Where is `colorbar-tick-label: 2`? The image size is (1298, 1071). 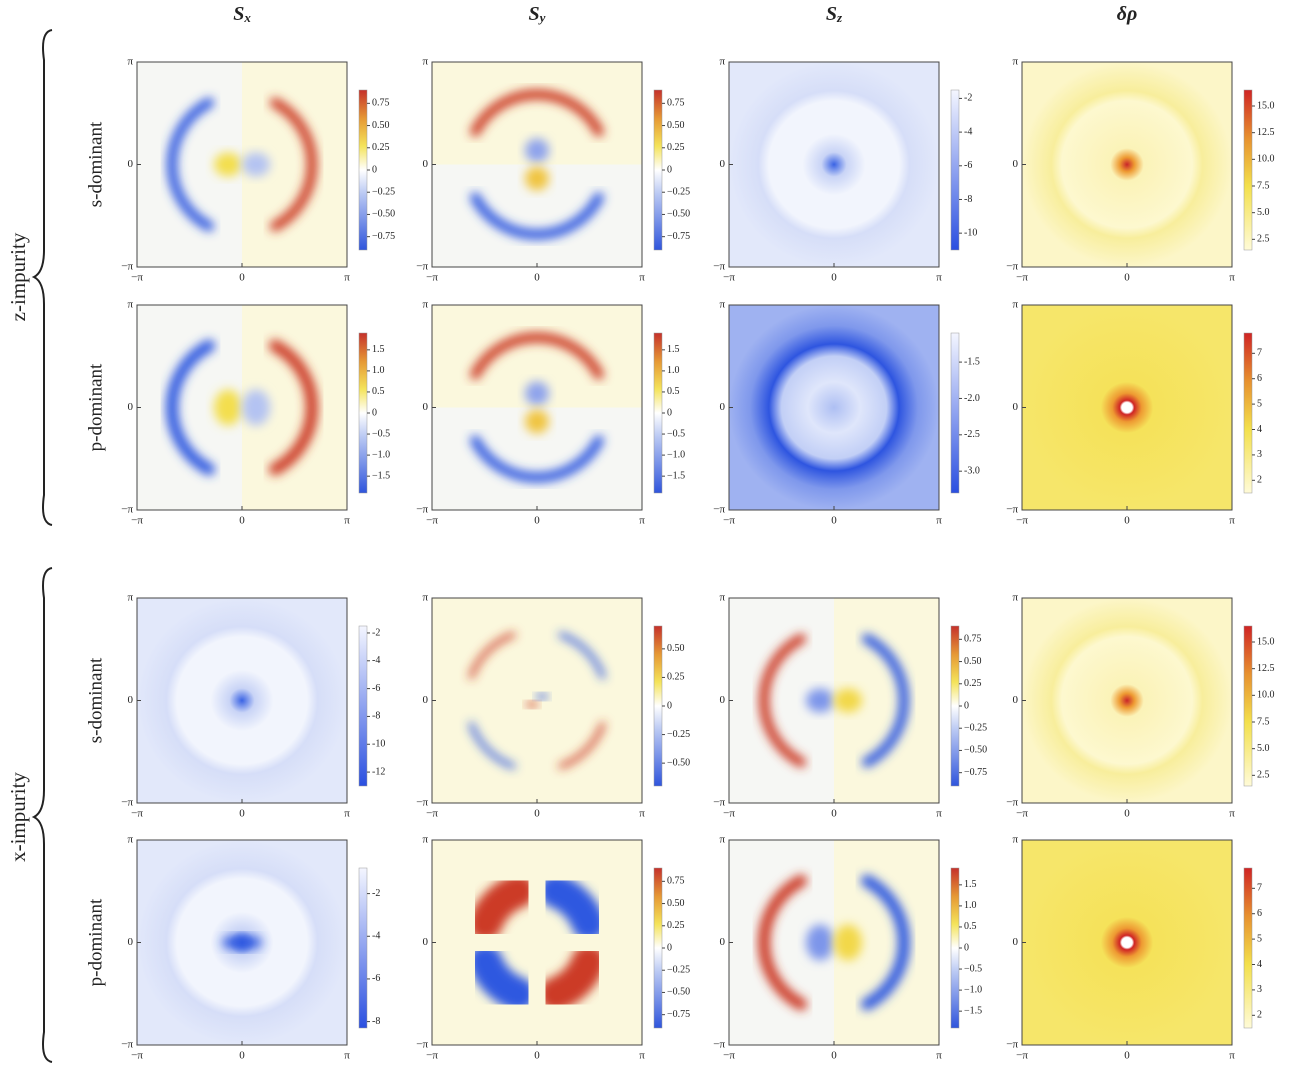
colorbar-tick-label: 2 is located at coordinates (1259, 480).